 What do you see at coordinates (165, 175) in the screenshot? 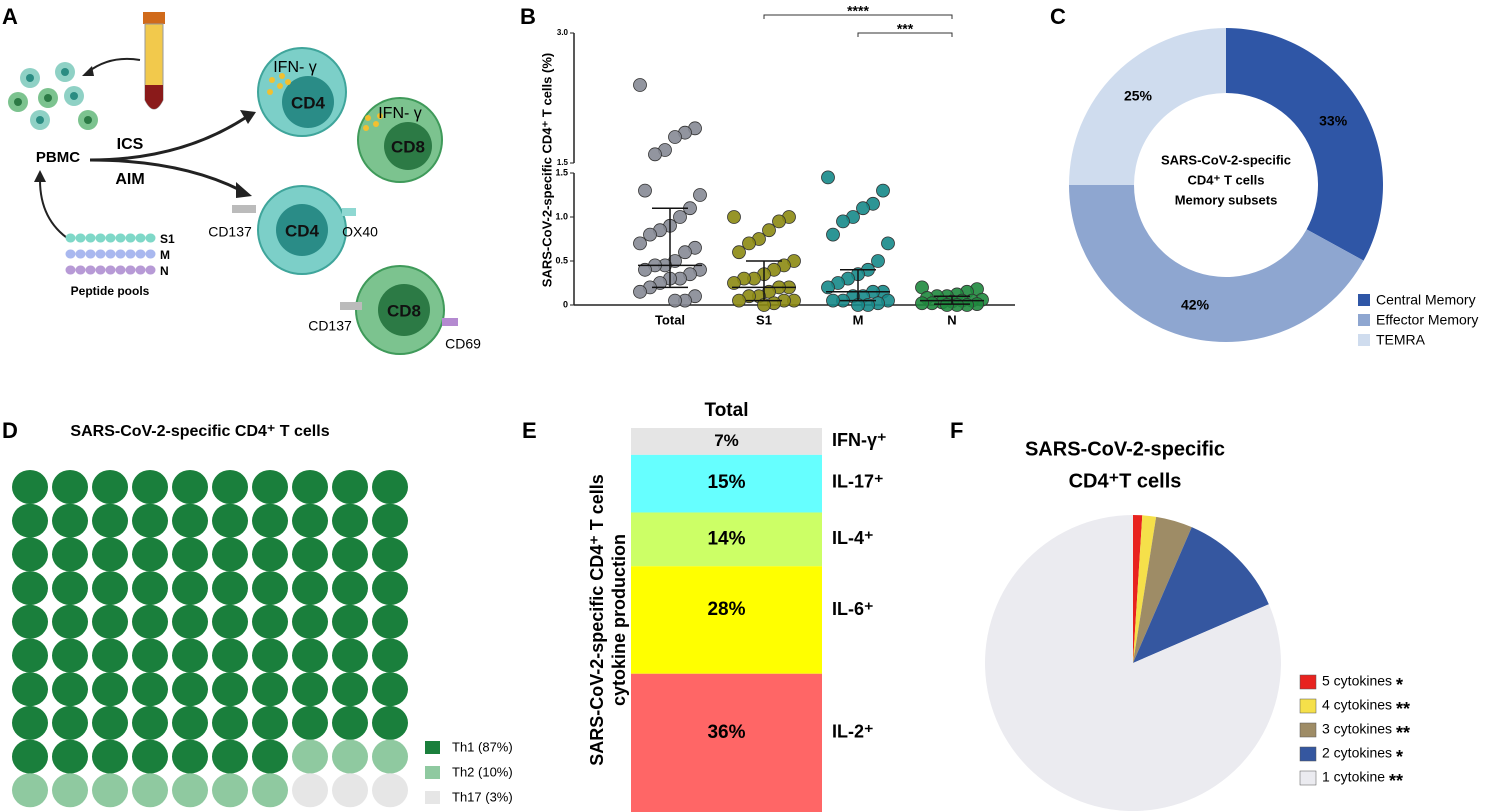
I see `arrow` at bounding box center [165, 175].